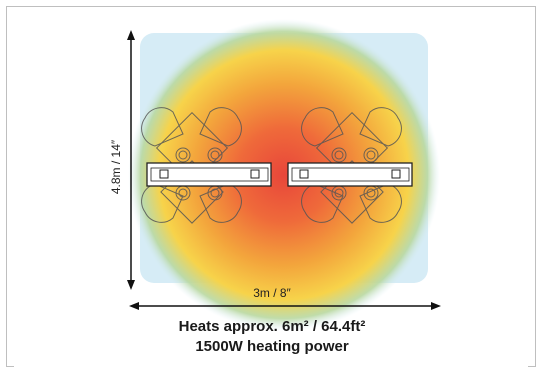  What do you see at coordinates (10, 366) in the screenshot?
I see `frame-corner-left` at bounding box center [10, 366].